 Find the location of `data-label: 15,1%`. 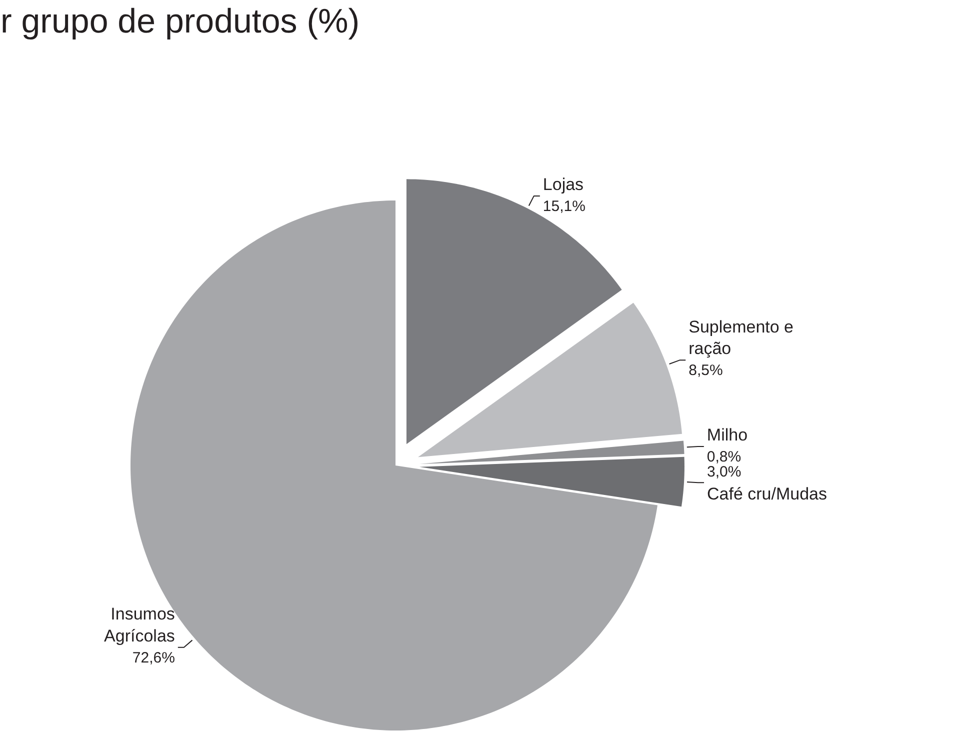

data-label: 15,1% is located at coordinates (564, 206).